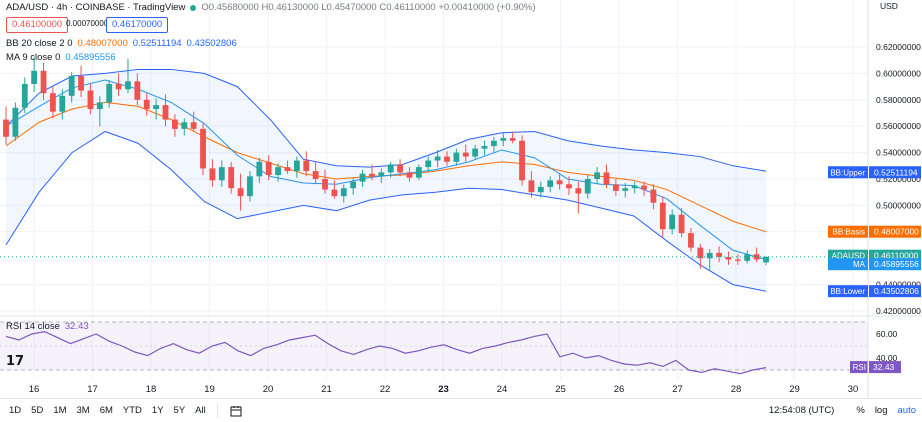 The image size is (922, 422). I want to click on percent-toggle: %, so click(860, 410).